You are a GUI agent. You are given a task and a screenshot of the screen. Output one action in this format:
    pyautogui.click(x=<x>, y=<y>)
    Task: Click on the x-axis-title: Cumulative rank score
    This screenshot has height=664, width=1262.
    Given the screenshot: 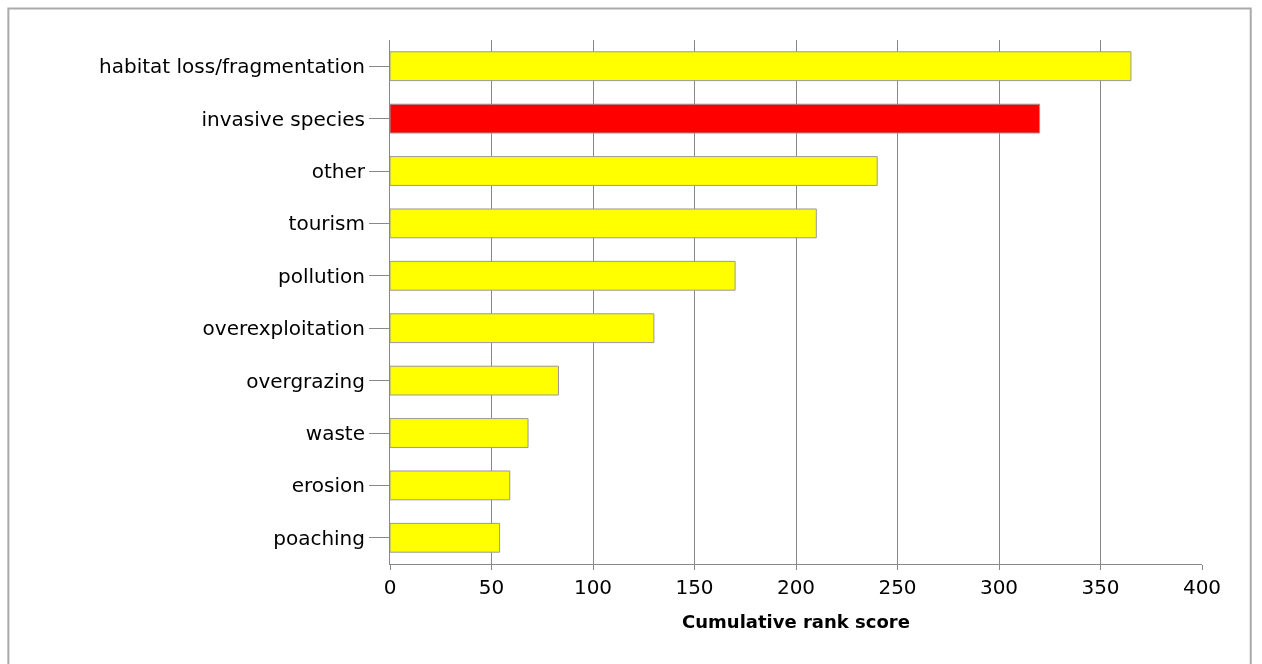 What is the action you would take?
    pyautogui.click(x=796, y=621)
    